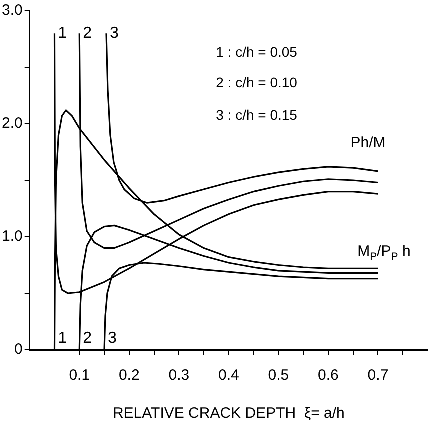 The height and width of the screenshot is (433, 428). I want to click on y-tick-label: 1.0, so click(12, 237).